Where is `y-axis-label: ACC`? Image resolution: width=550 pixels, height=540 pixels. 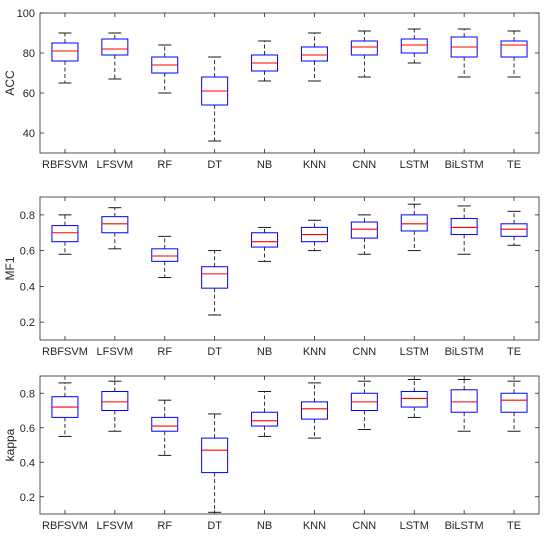 y-axis-label: ACC is located at coordinates (10, 83).